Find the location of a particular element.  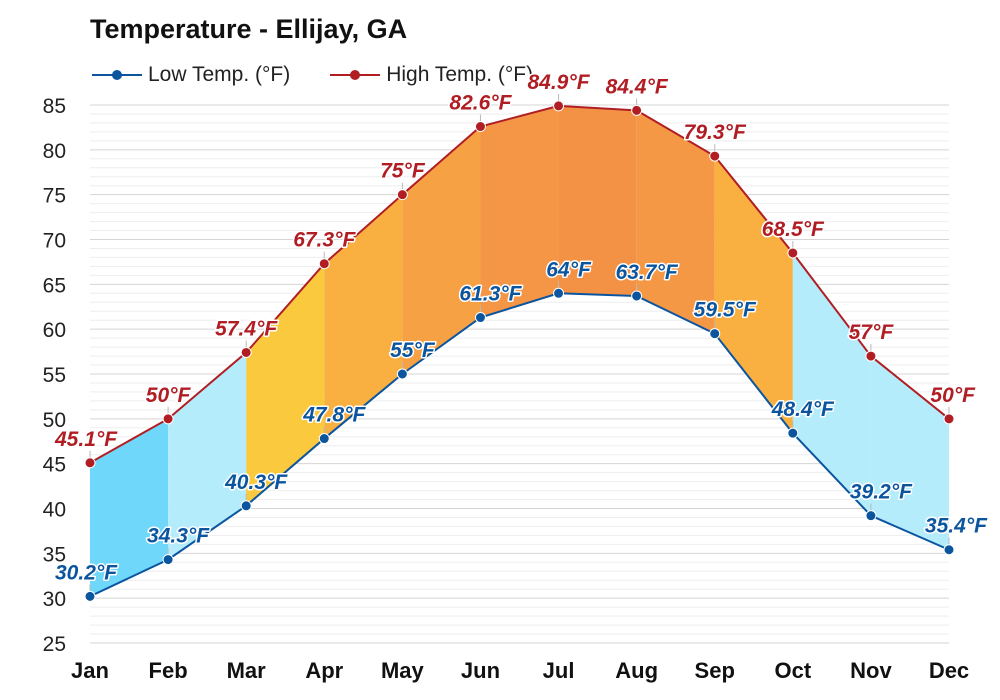

x-tick-label: Apr is located at coordinates (324, 670).